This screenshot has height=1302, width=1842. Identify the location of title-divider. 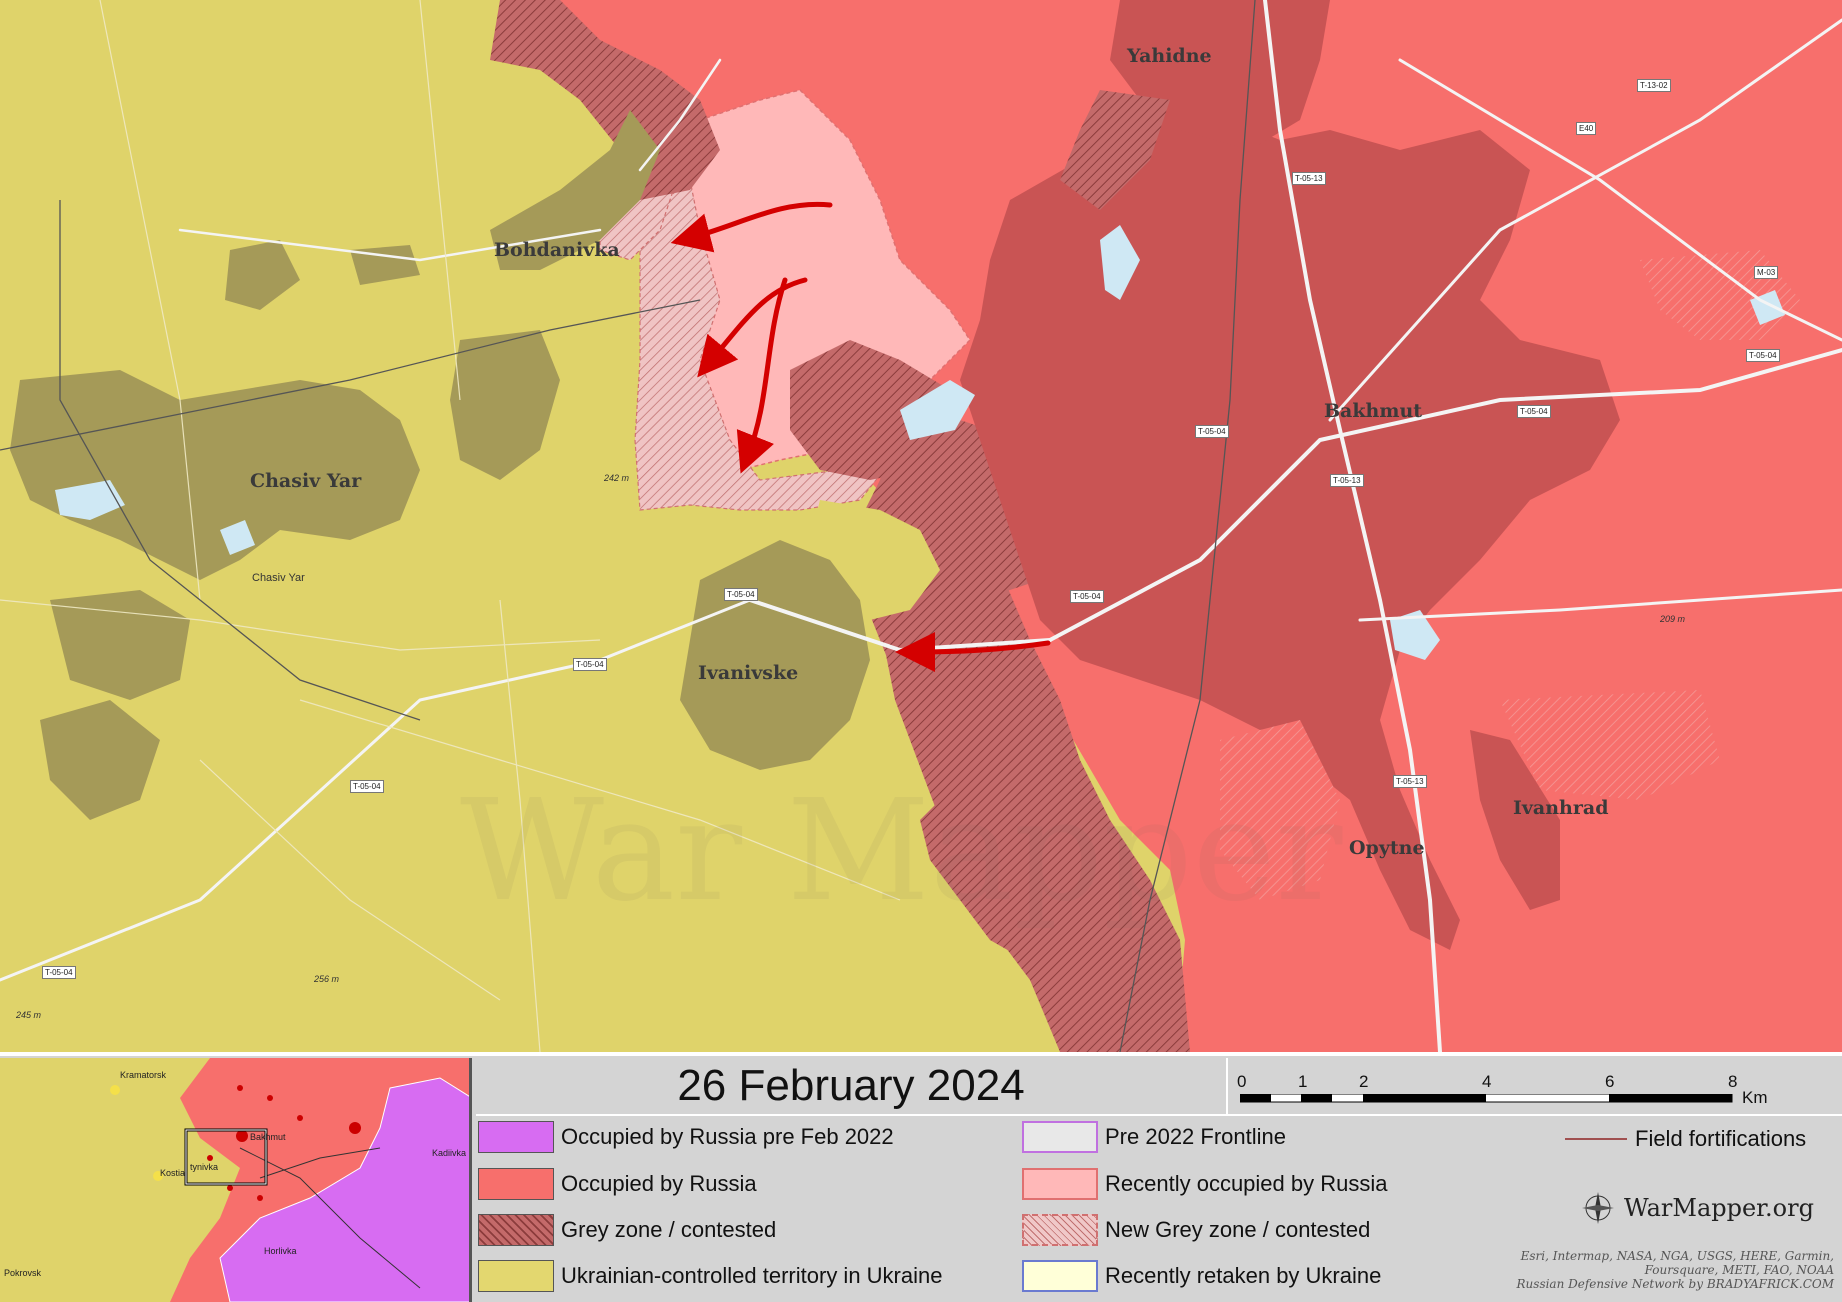
(1159, 1115).